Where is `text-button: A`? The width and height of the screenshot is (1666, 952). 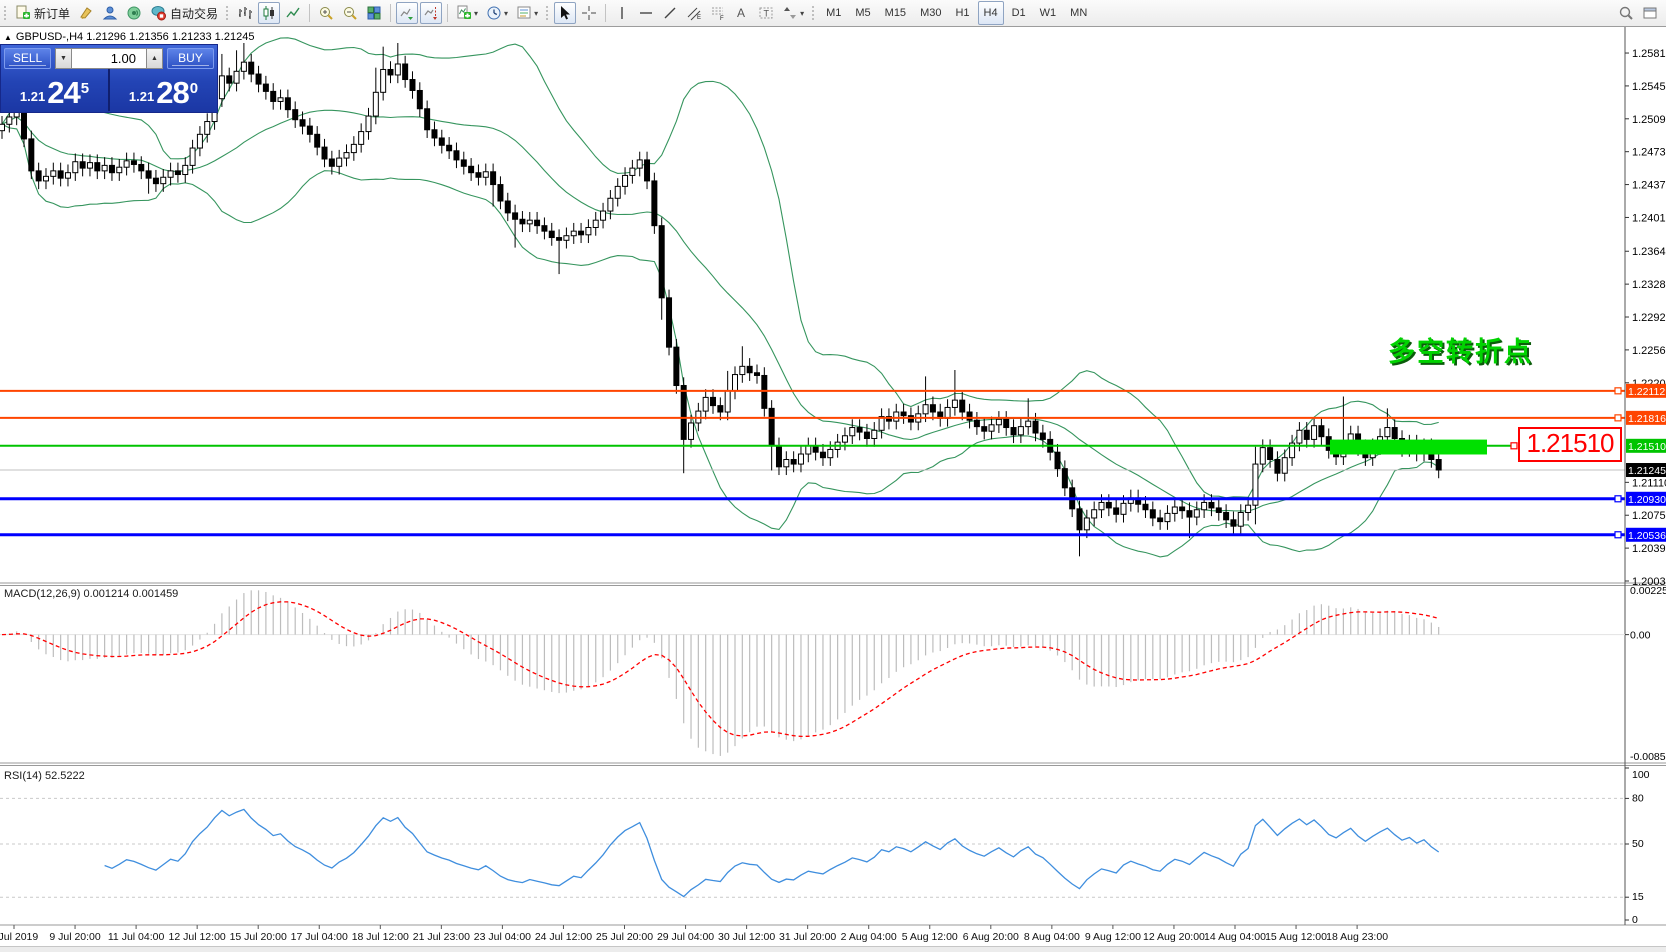
text-button: A is located at coordinates (742, 13).